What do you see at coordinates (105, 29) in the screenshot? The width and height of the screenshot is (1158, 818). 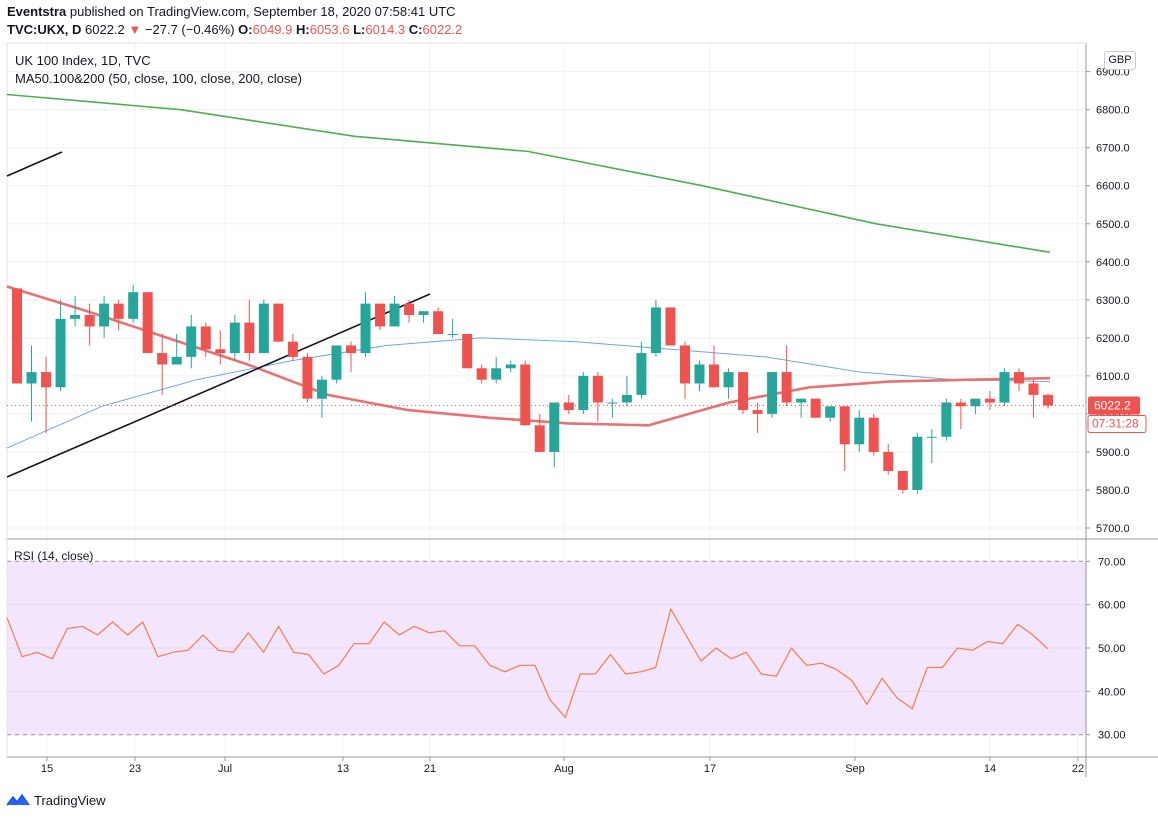 I see `last-price: 6022.2` at bounding box center [105, 29].